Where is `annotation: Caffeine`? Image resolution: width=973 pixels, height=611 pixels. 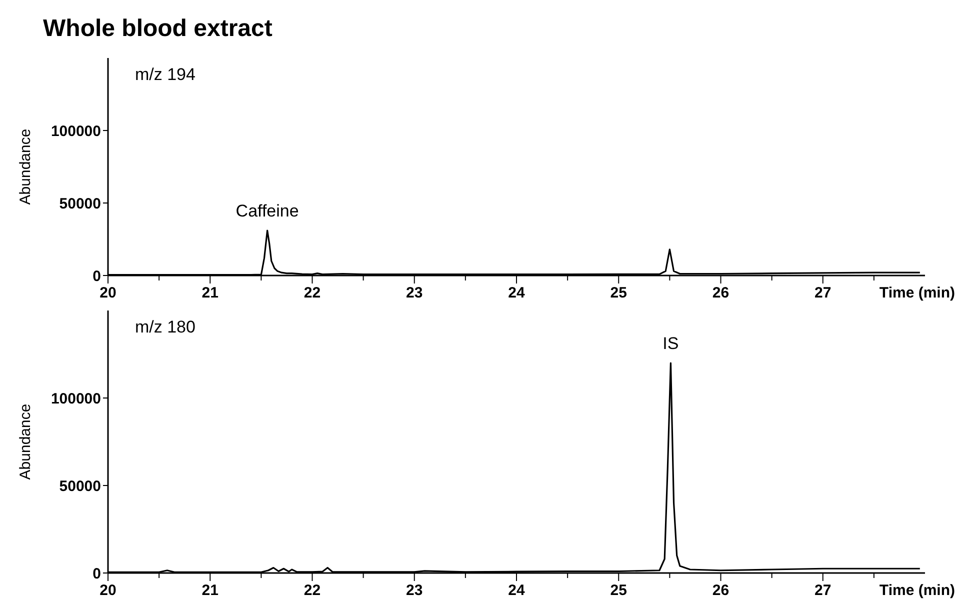 annotation: Caffeine is located at coordinates (267, 211).